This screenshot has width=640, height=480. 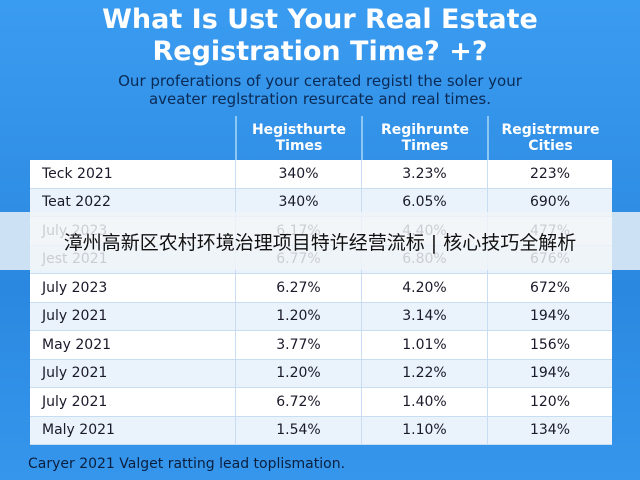 I want to click on table-row: Teck 2021 340% 3.23% 223%, so click(x=321, y=174).